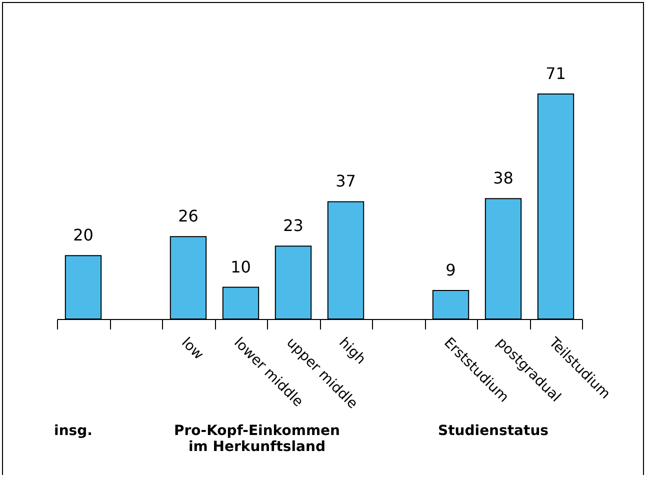  I want to click on text: insg., so click(73, 431).